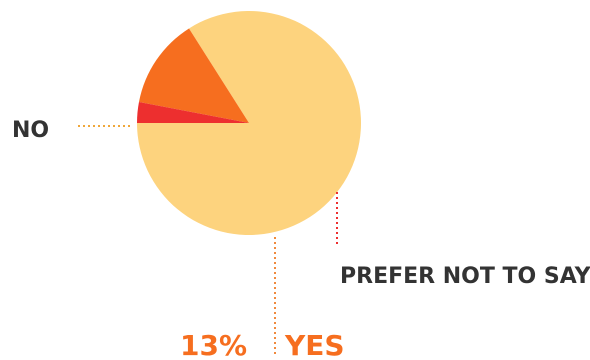  Describe the element at coordinates (465, 276) in the screenshot. I see `label-prefer-not-to-say: PREFER NOT TO SAY` at that location.